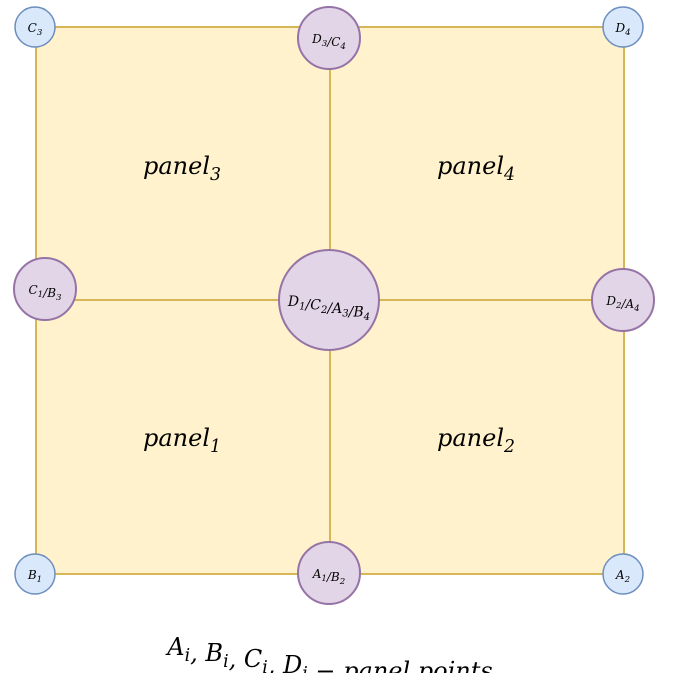 This screenshot has width=678, height=673. I want to click on panel-2-label-part-0: panel, so click(470, 438).